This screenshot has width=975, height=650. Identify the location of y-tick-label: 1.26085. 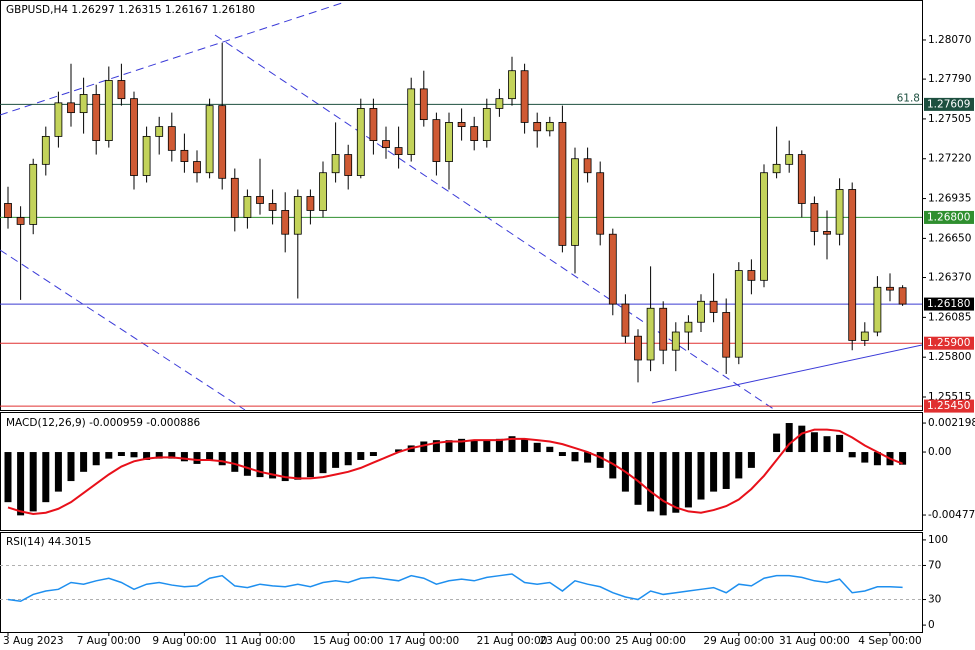
(949, 317).